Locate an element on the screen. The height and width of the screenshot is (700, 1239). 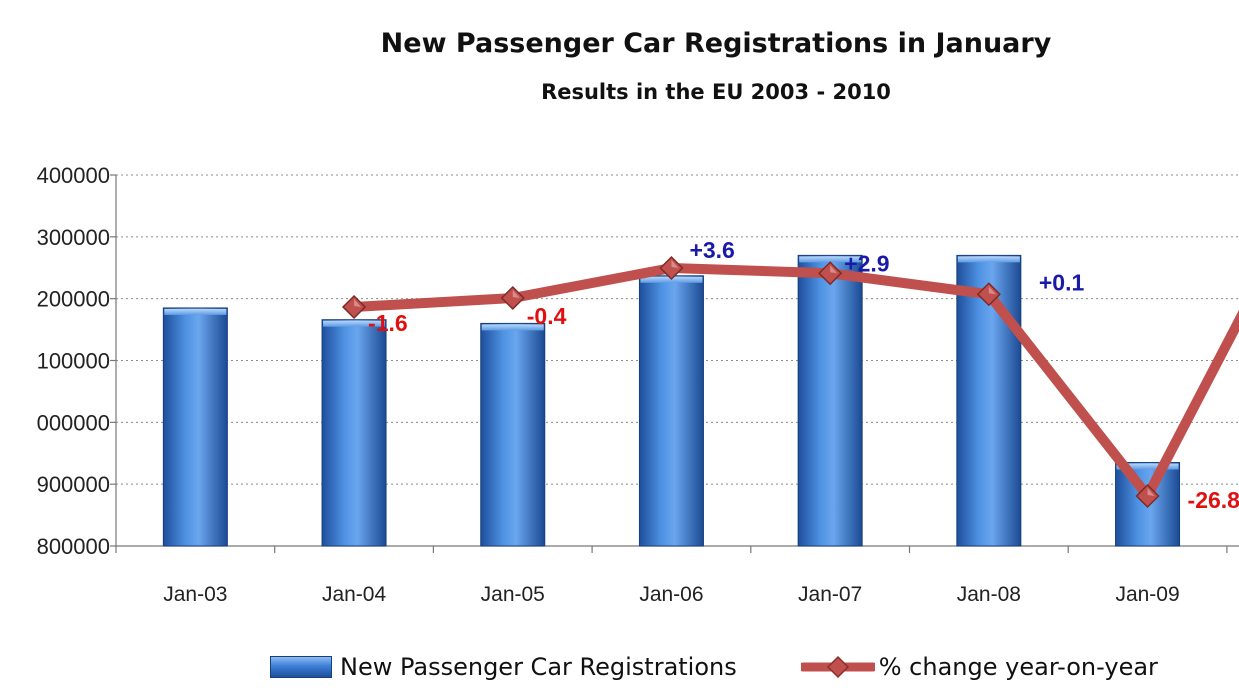
x-tick-label: Jan-08 is located at coordinates (989, 594).